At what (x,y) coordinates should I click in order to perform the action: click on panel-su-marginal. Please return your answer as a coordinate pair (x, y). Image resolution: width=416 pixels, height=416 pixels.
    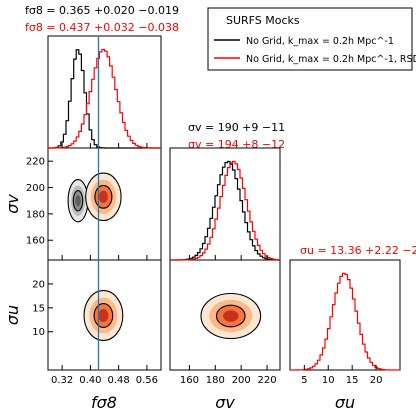
    Looking at the image, I should click on (345, 315).